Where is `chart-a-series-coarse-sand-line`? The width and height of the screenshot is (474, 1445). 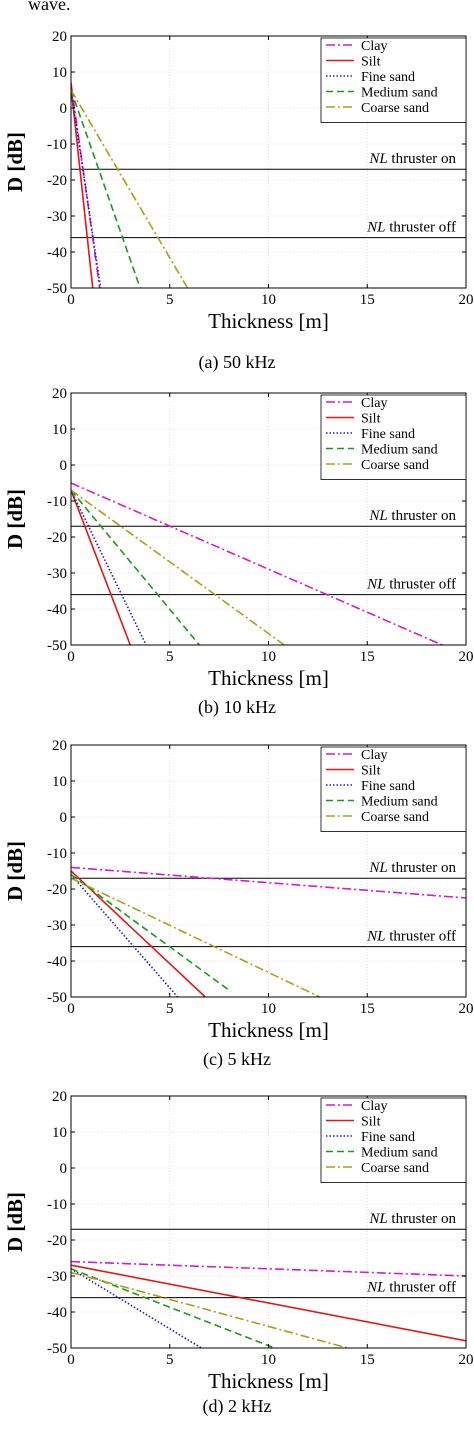
chart-a-series-coarse-sand-line is located at coordinates (130, 188).